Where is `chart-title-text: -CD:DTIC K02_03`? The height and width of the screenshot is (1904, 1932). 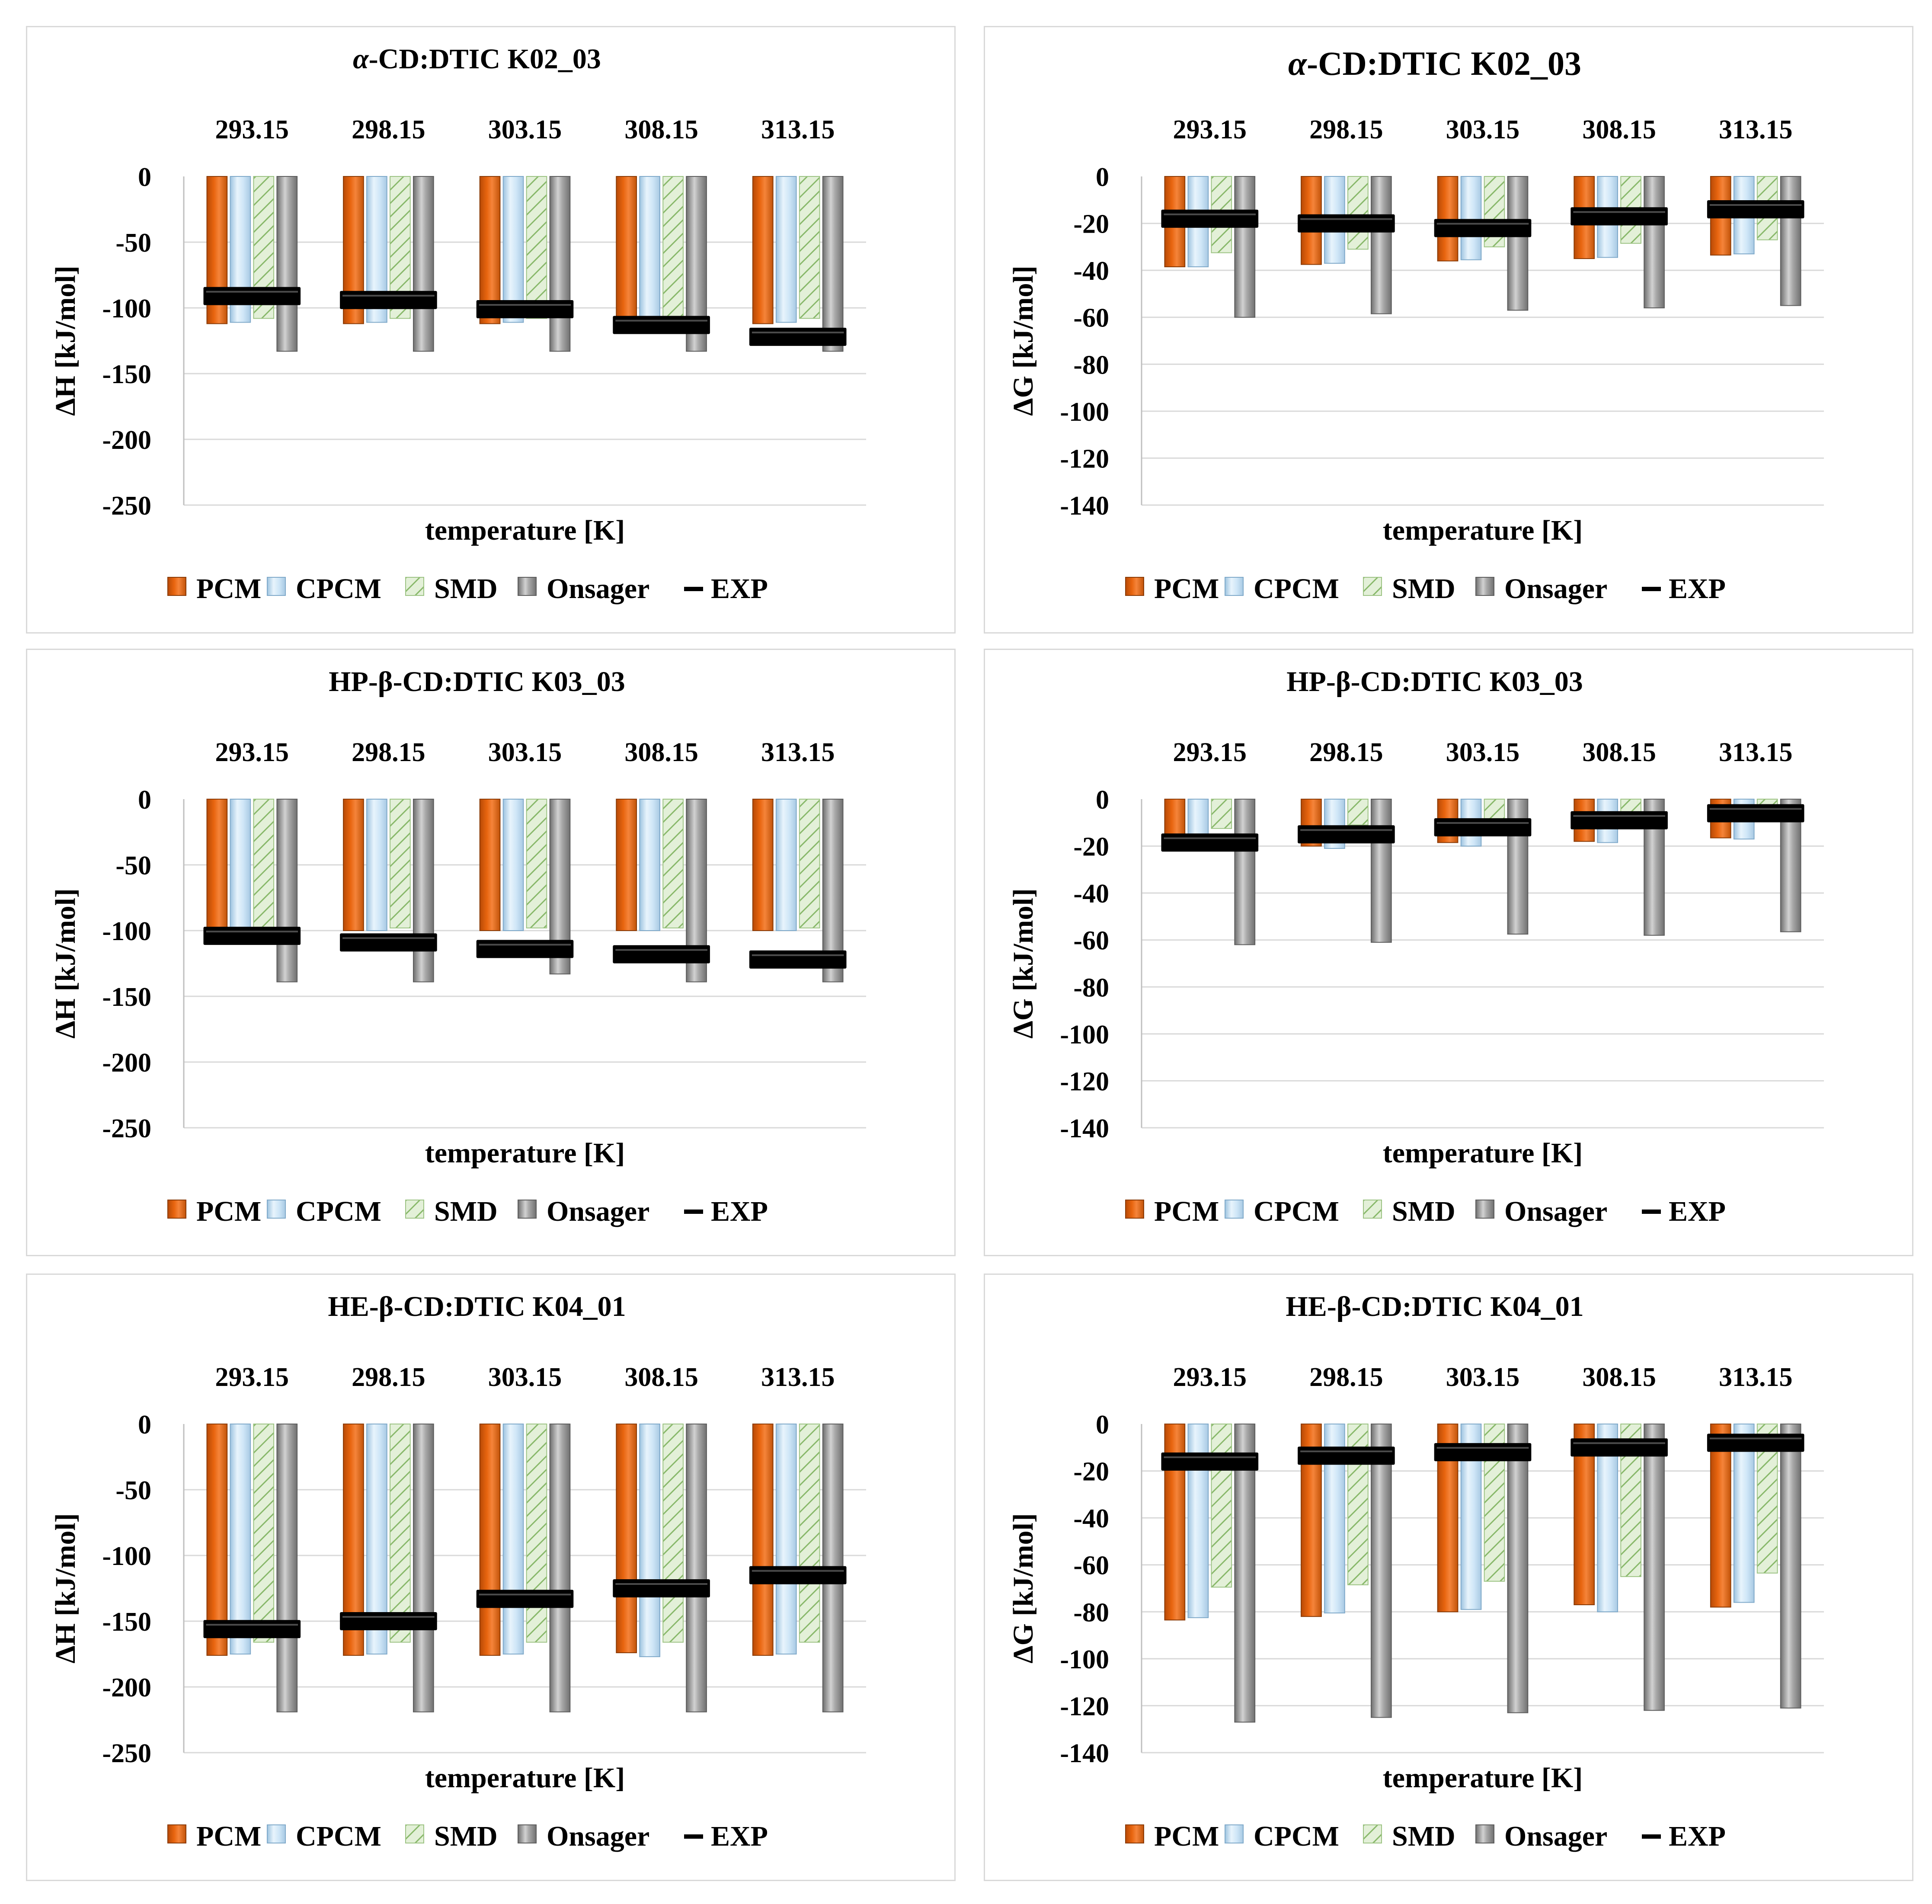
chart-title-text: -CD:DTIC K02_03 is located at coordinates (1444, 63).